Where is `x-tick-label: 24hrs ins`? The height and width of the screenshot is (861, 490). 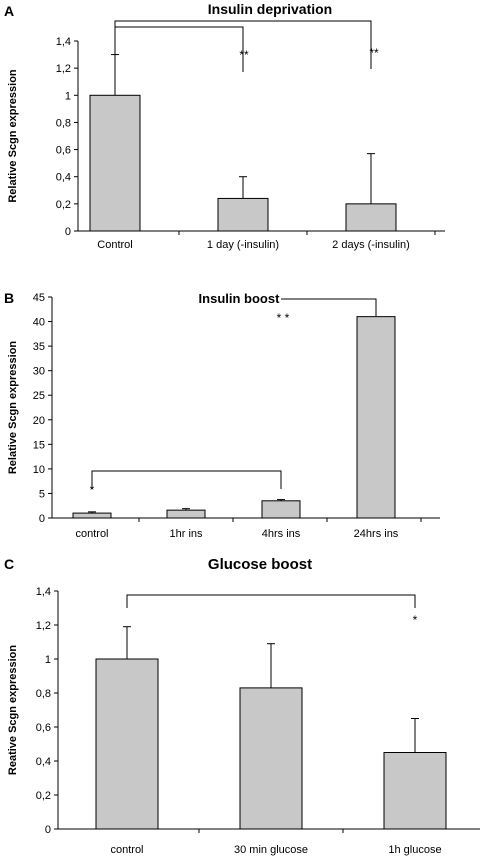
x-tick-label: 24hrs ins is located at coordinates (376, 534).